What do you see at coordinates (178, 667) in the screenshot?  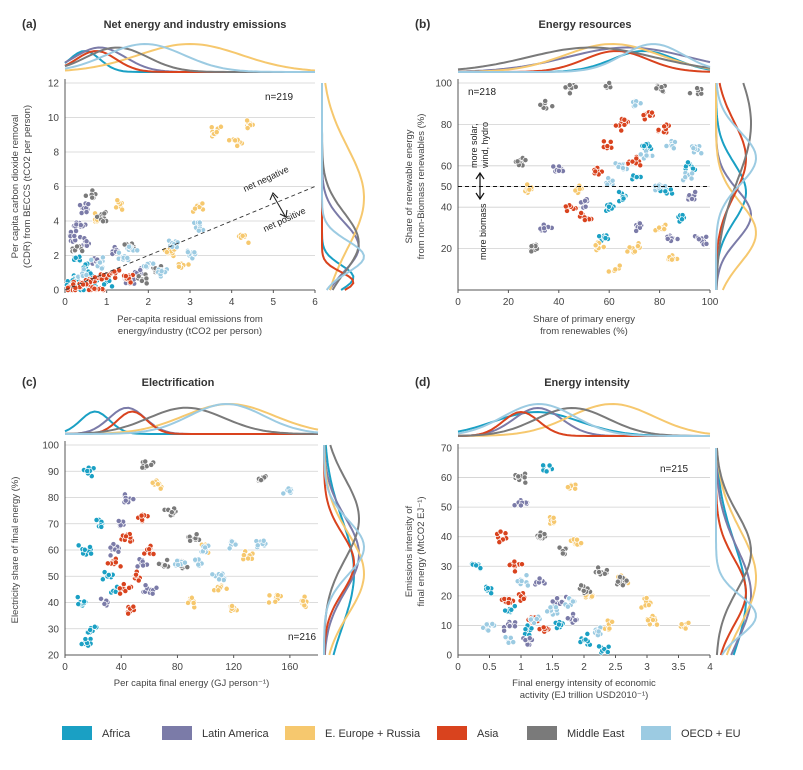 I see `x-tick-label: 80` at bounding box center [178, 667].